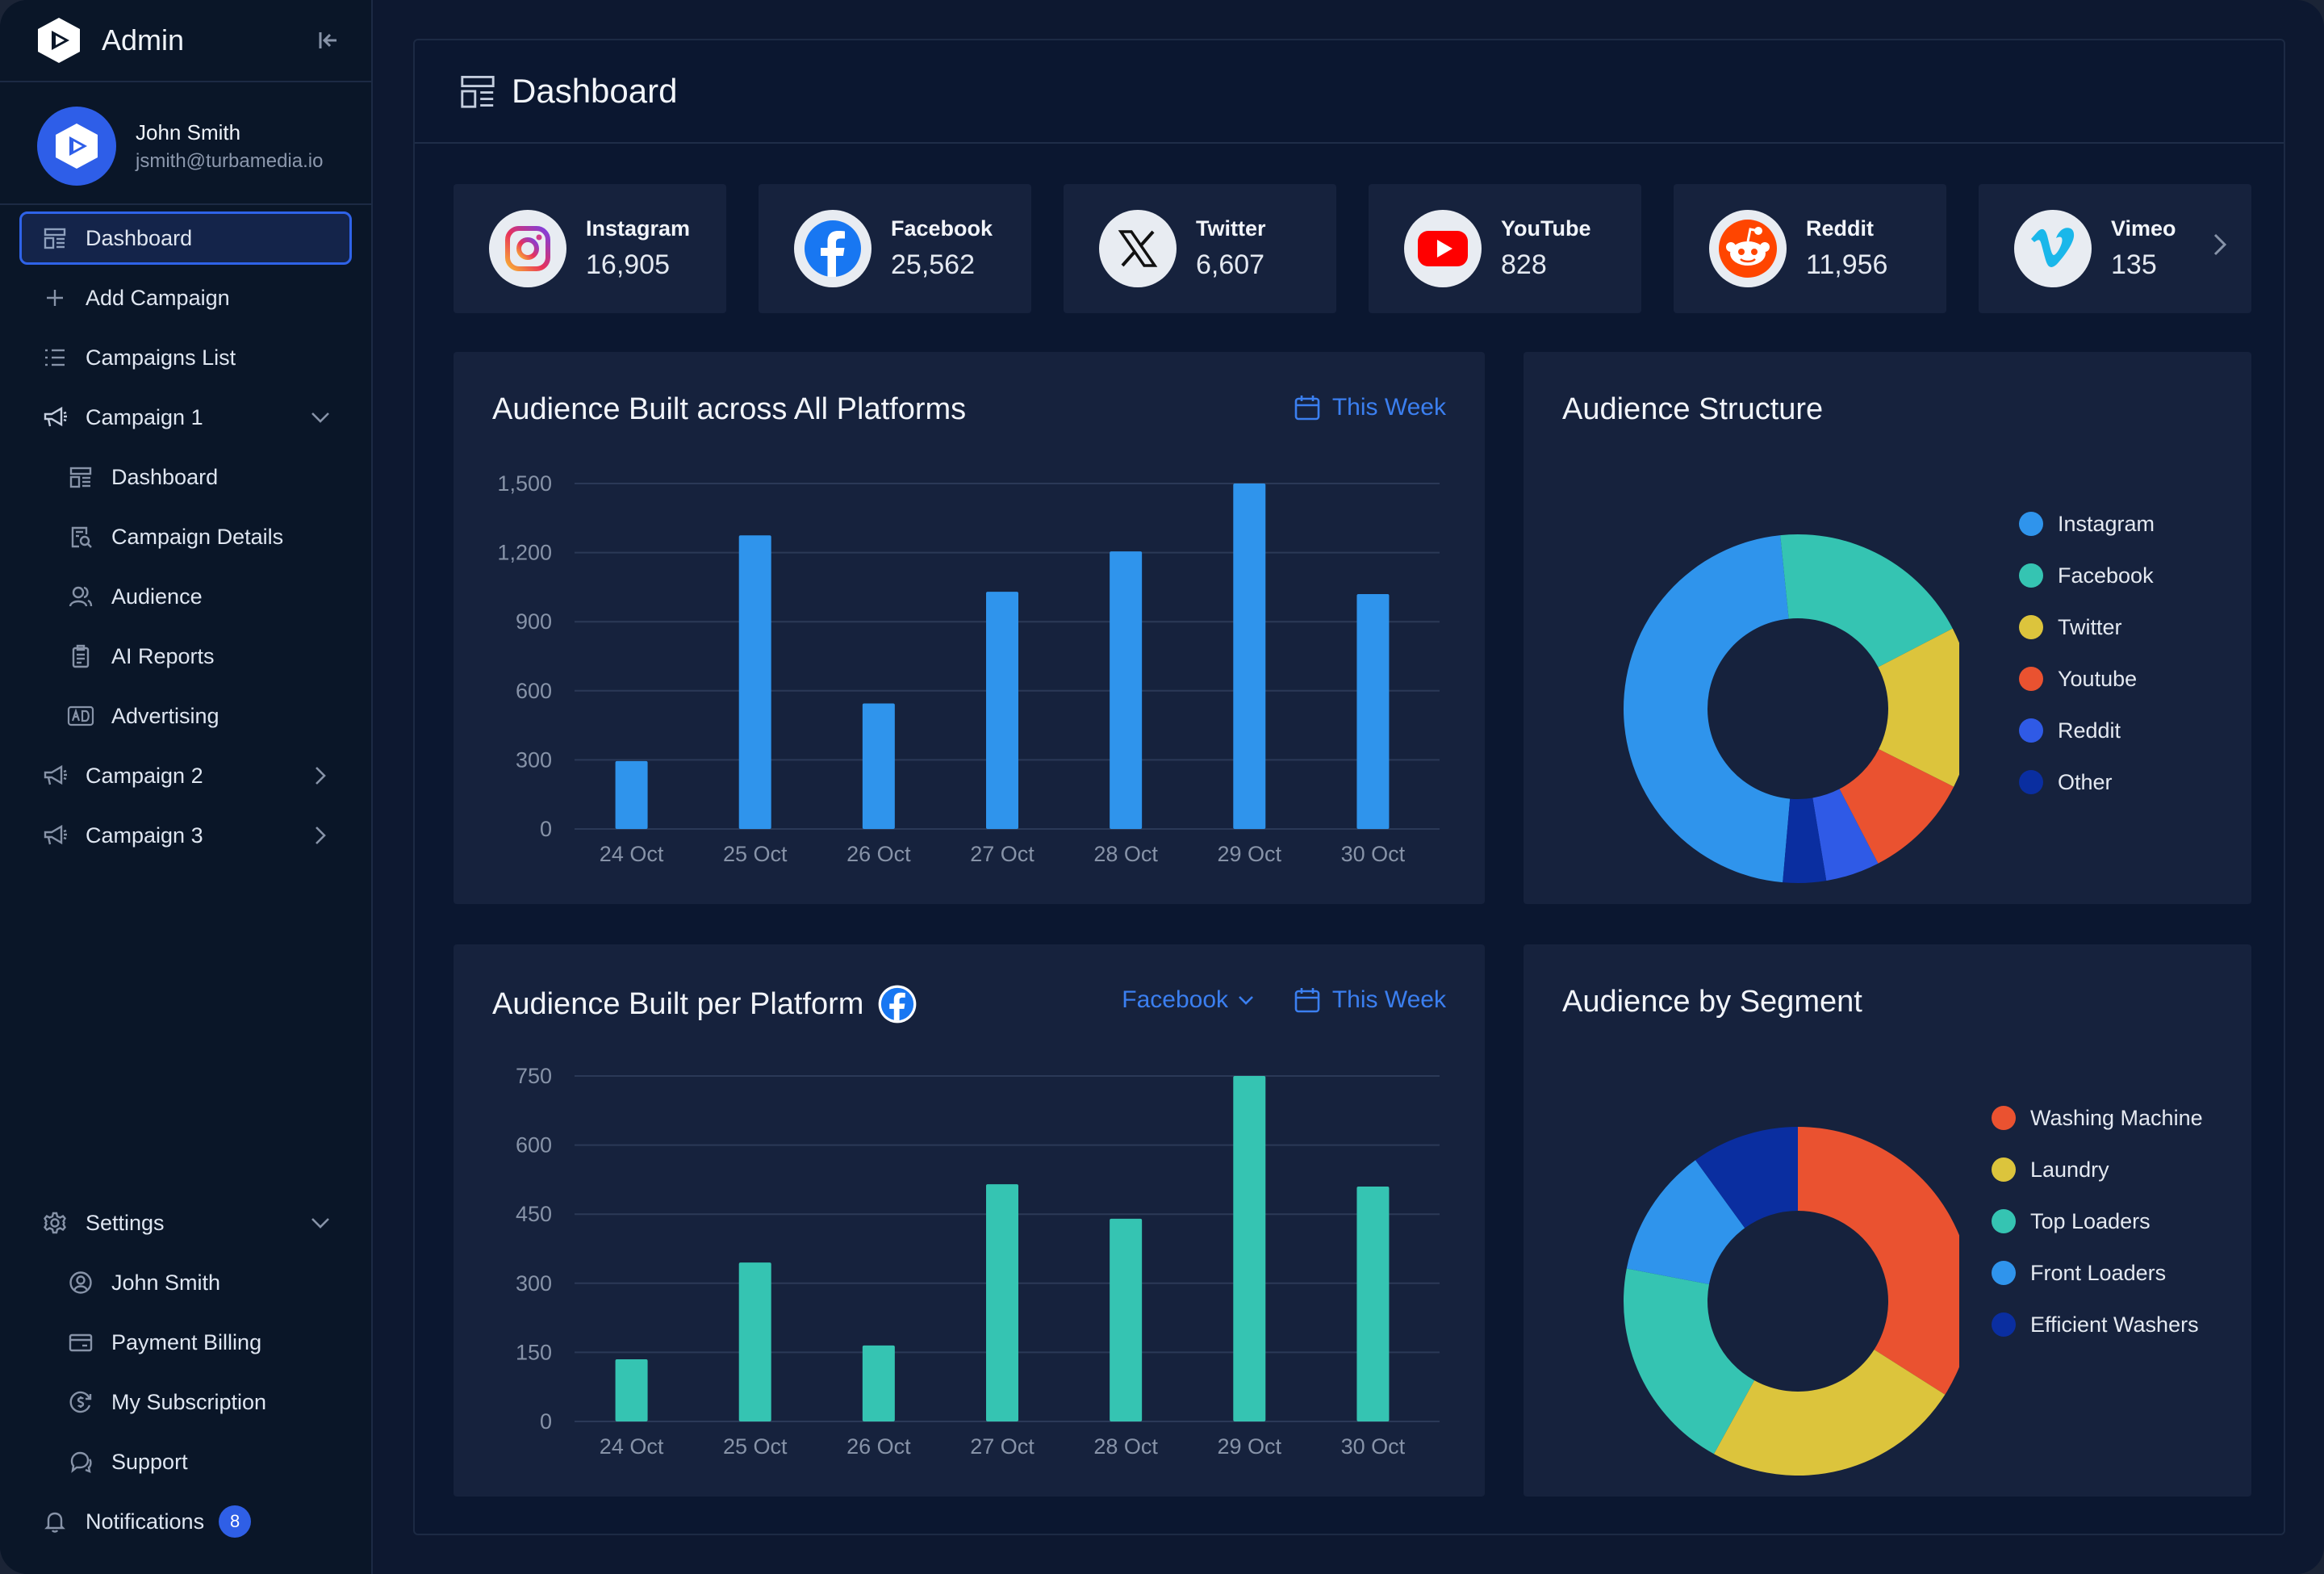 Image resolution: width=2324 pixels, height=1574 pixels. I want to click on stat-card-twitter: Twitter 6,607, so click(1200, 248).